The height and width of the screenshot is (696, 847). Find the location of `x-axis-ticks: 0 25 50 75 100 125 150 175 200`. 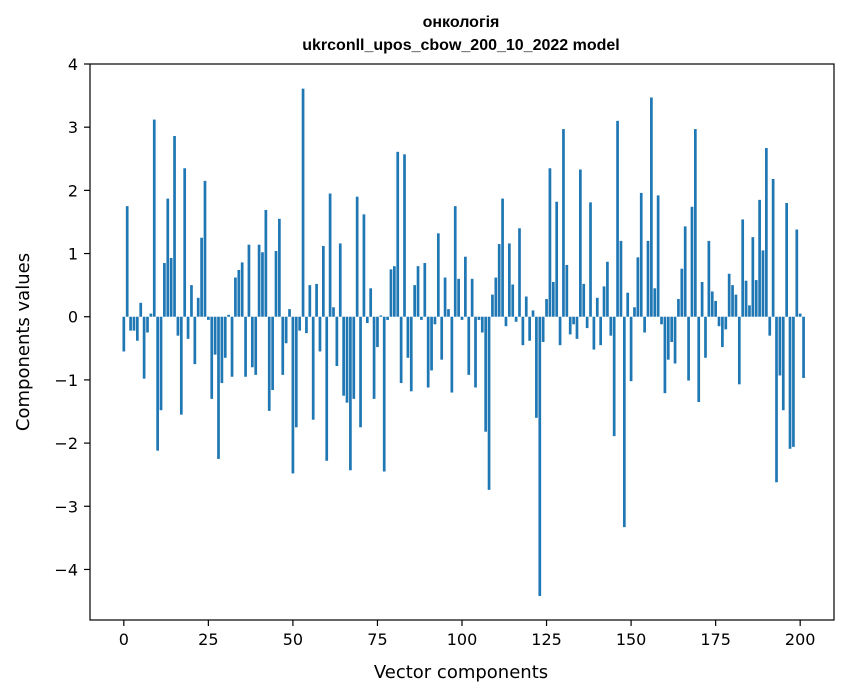

x-axis-ticks: 0 25 50 75 100 125 150 175 200 is located at coordinates (467, 634).